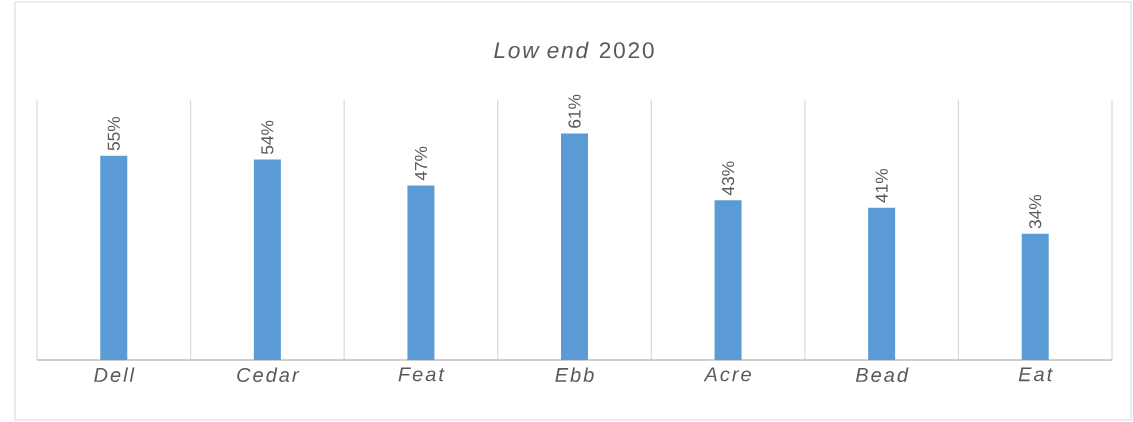  I want to click on data-label: 41%, so click(881, 185).